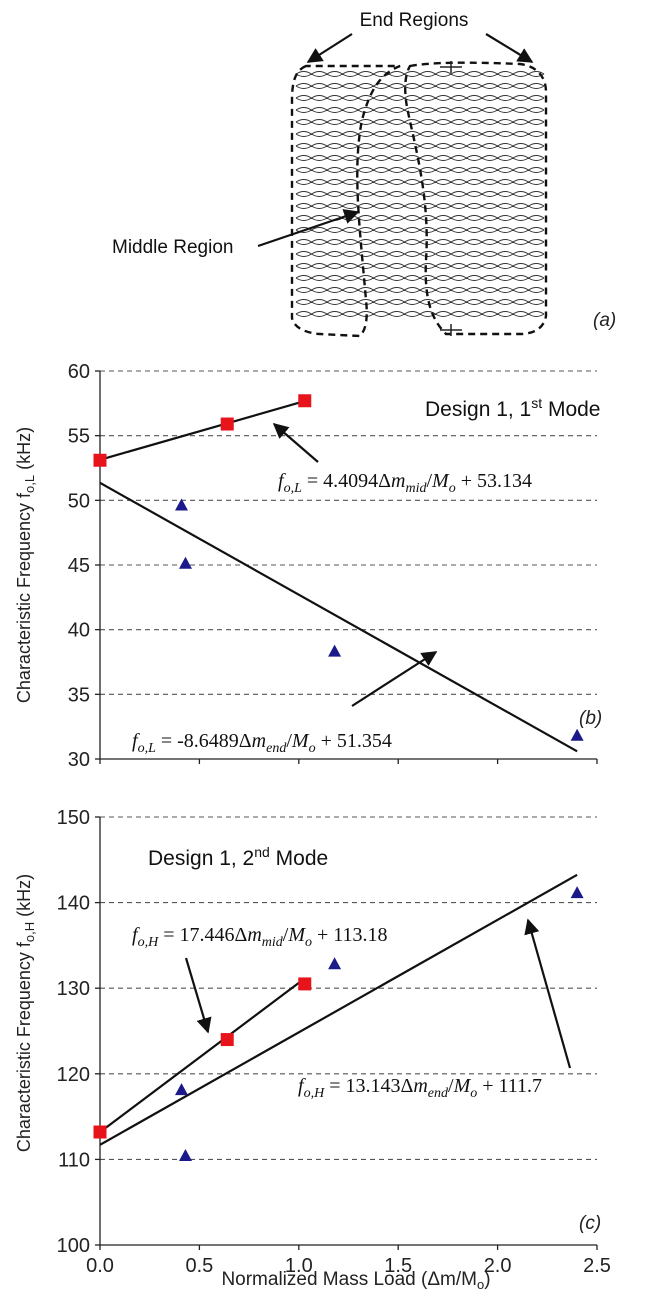  I want to click on y-tick-label: 55, so click(79, 437).